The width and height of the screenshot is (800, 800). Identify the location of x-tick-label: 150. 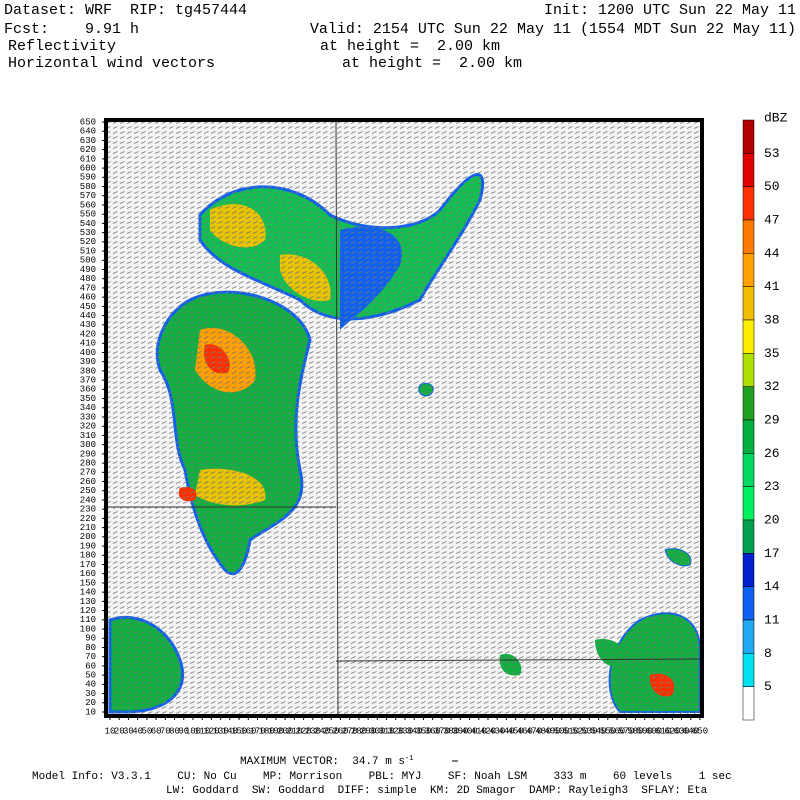
(239, 731).